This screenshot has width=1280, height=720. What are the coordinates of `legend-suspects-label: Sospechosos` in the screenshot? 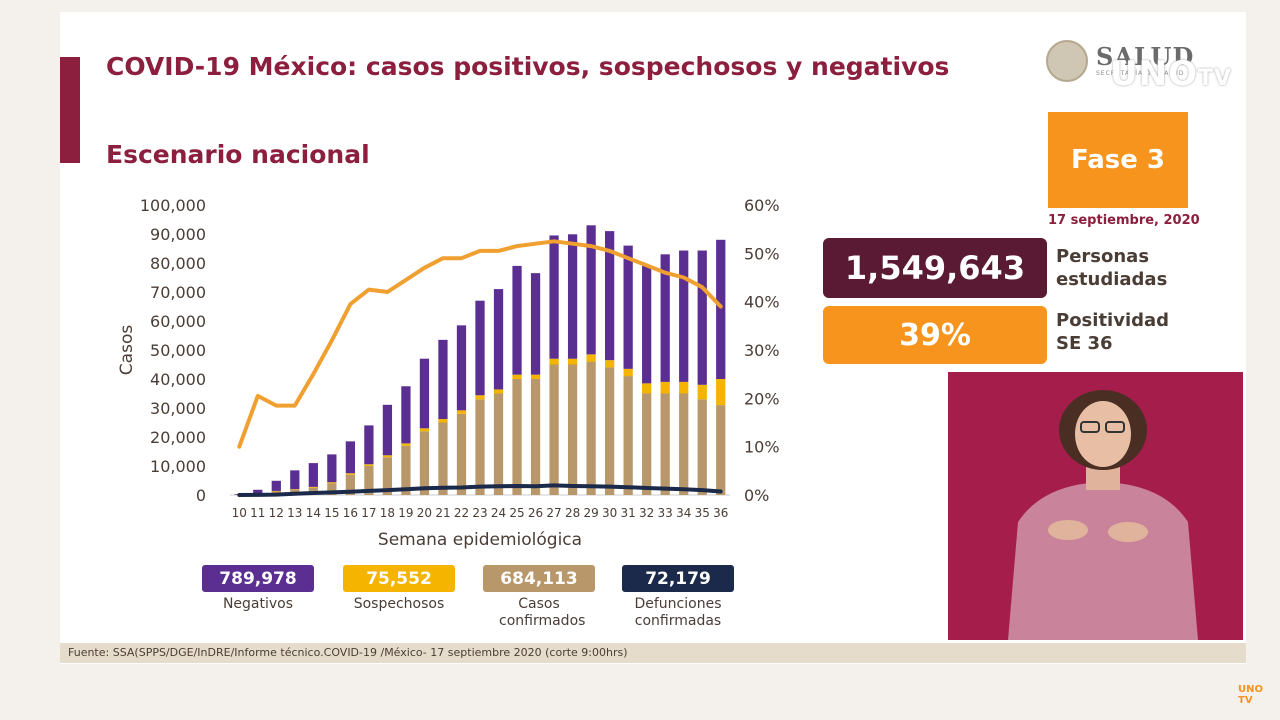 It's located at (399, 604).